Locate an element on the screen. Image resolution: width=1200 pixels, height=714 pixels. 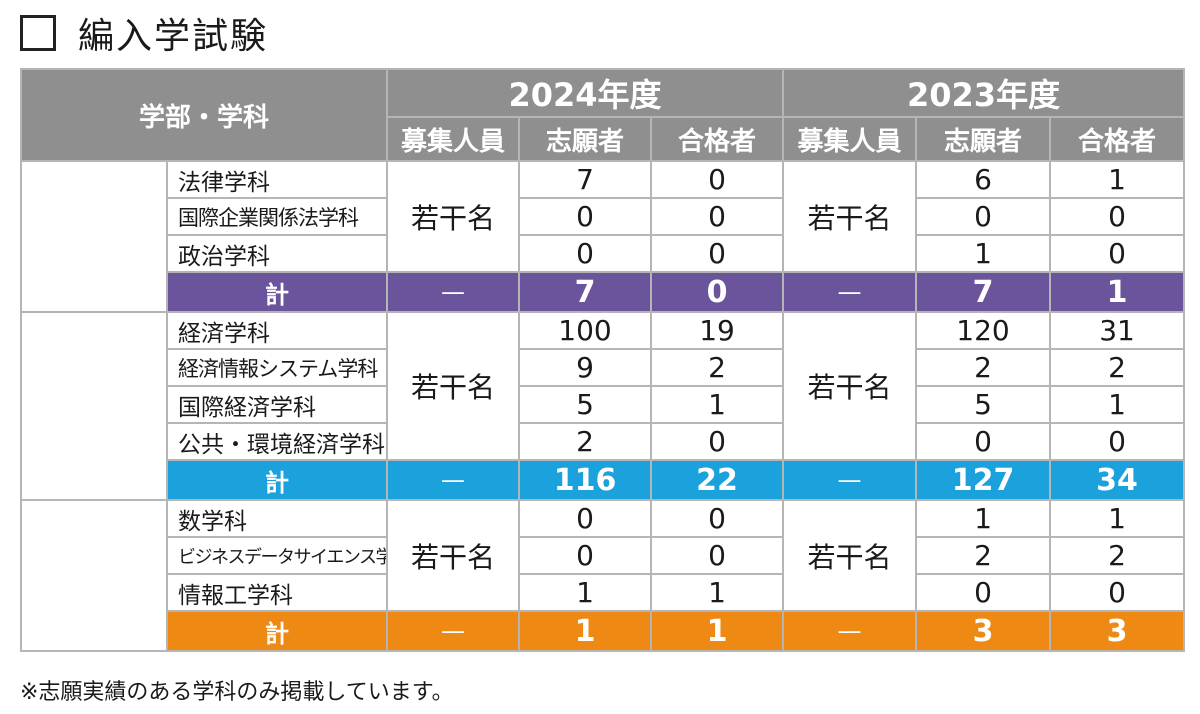
table-row: 政治学科 0 0 1 0 is located at coordinates (603, 253).